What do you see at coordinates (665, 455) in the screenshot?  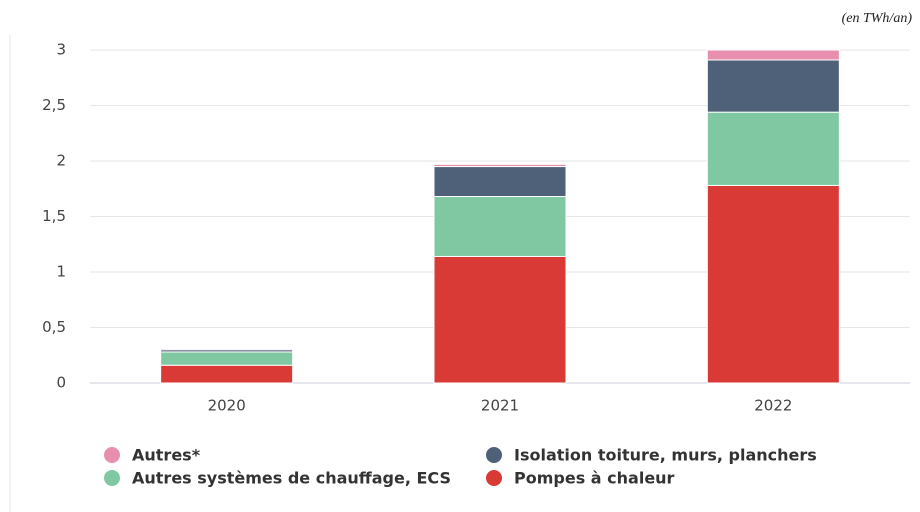 I see `legend-label: Isolation toiture, murs, planchers` at bounding box center [665, 455].